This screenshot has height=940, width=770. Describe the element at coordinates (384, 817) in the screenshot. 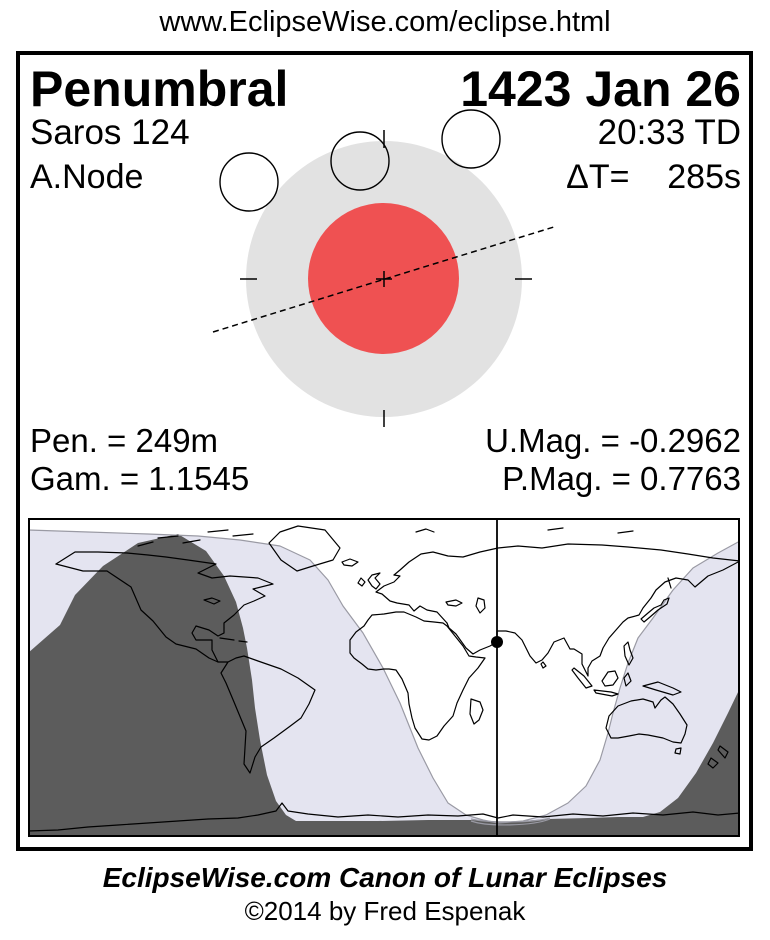

I see `coastline-antarctica` at that location.